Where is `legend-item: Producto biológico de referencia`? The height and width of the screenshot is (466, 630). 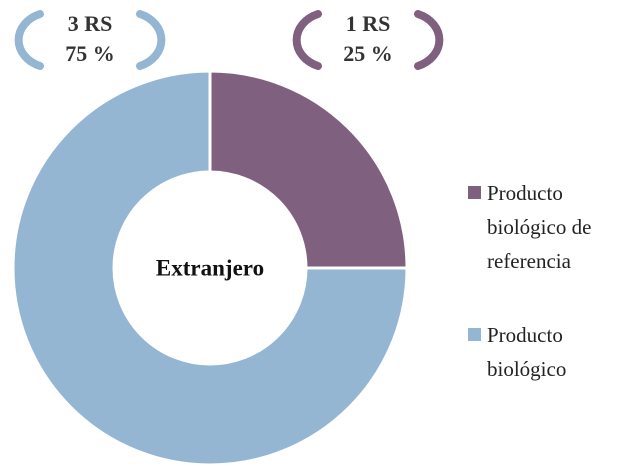
legend-item: Producto biológico de referencia is located at coordinates (543, 227).